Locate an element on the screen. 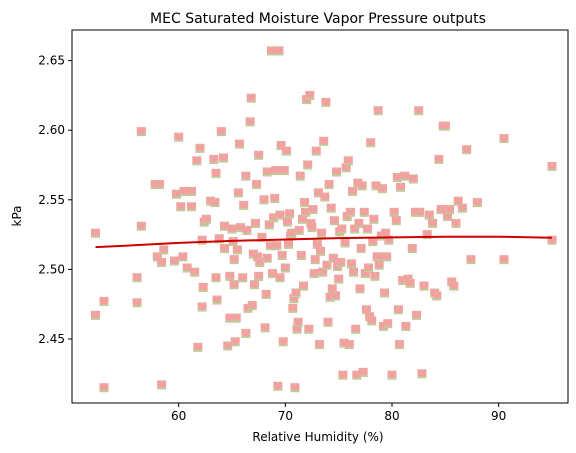  y-tick-label: 2.45 is located at coordinates (51, 339).